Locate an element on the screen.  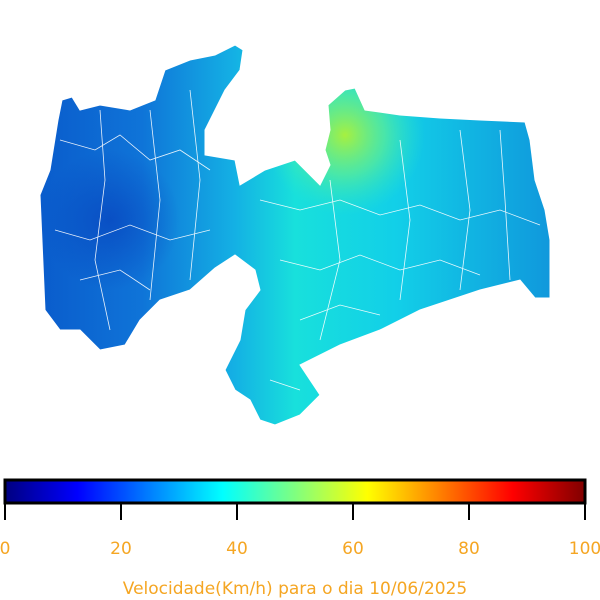
colorbar-tick-label: 80 is located at coordinates (469, 549).